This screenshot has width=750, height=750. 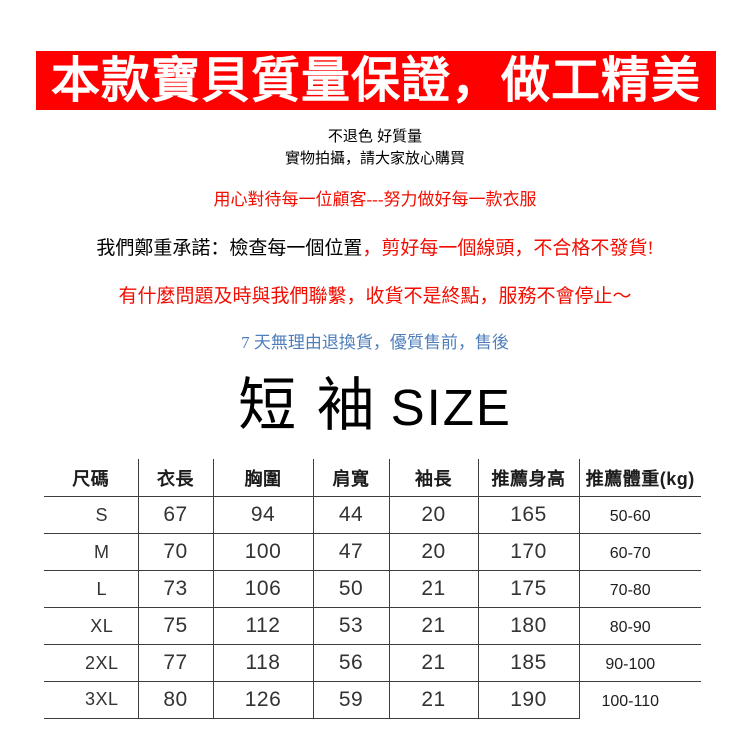 What do you see at coordinates (263, 626) in the screenshot?
I see `table-cell: 112` at bounding box center [263, 626].